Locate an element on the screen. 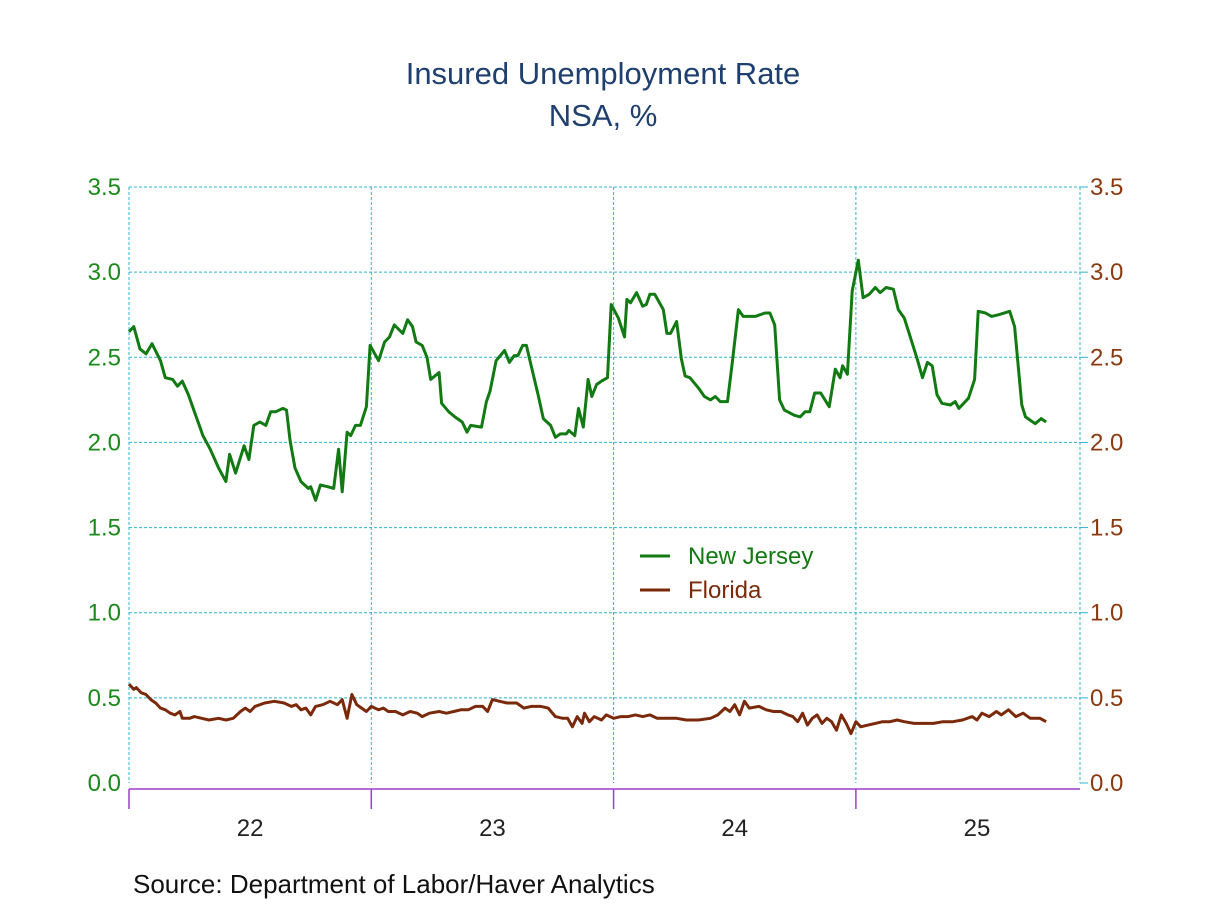 The height and width of the screenshot is (906, 1208). y-tick-label-right: 2.5 is located at coordinates (1106, 357).